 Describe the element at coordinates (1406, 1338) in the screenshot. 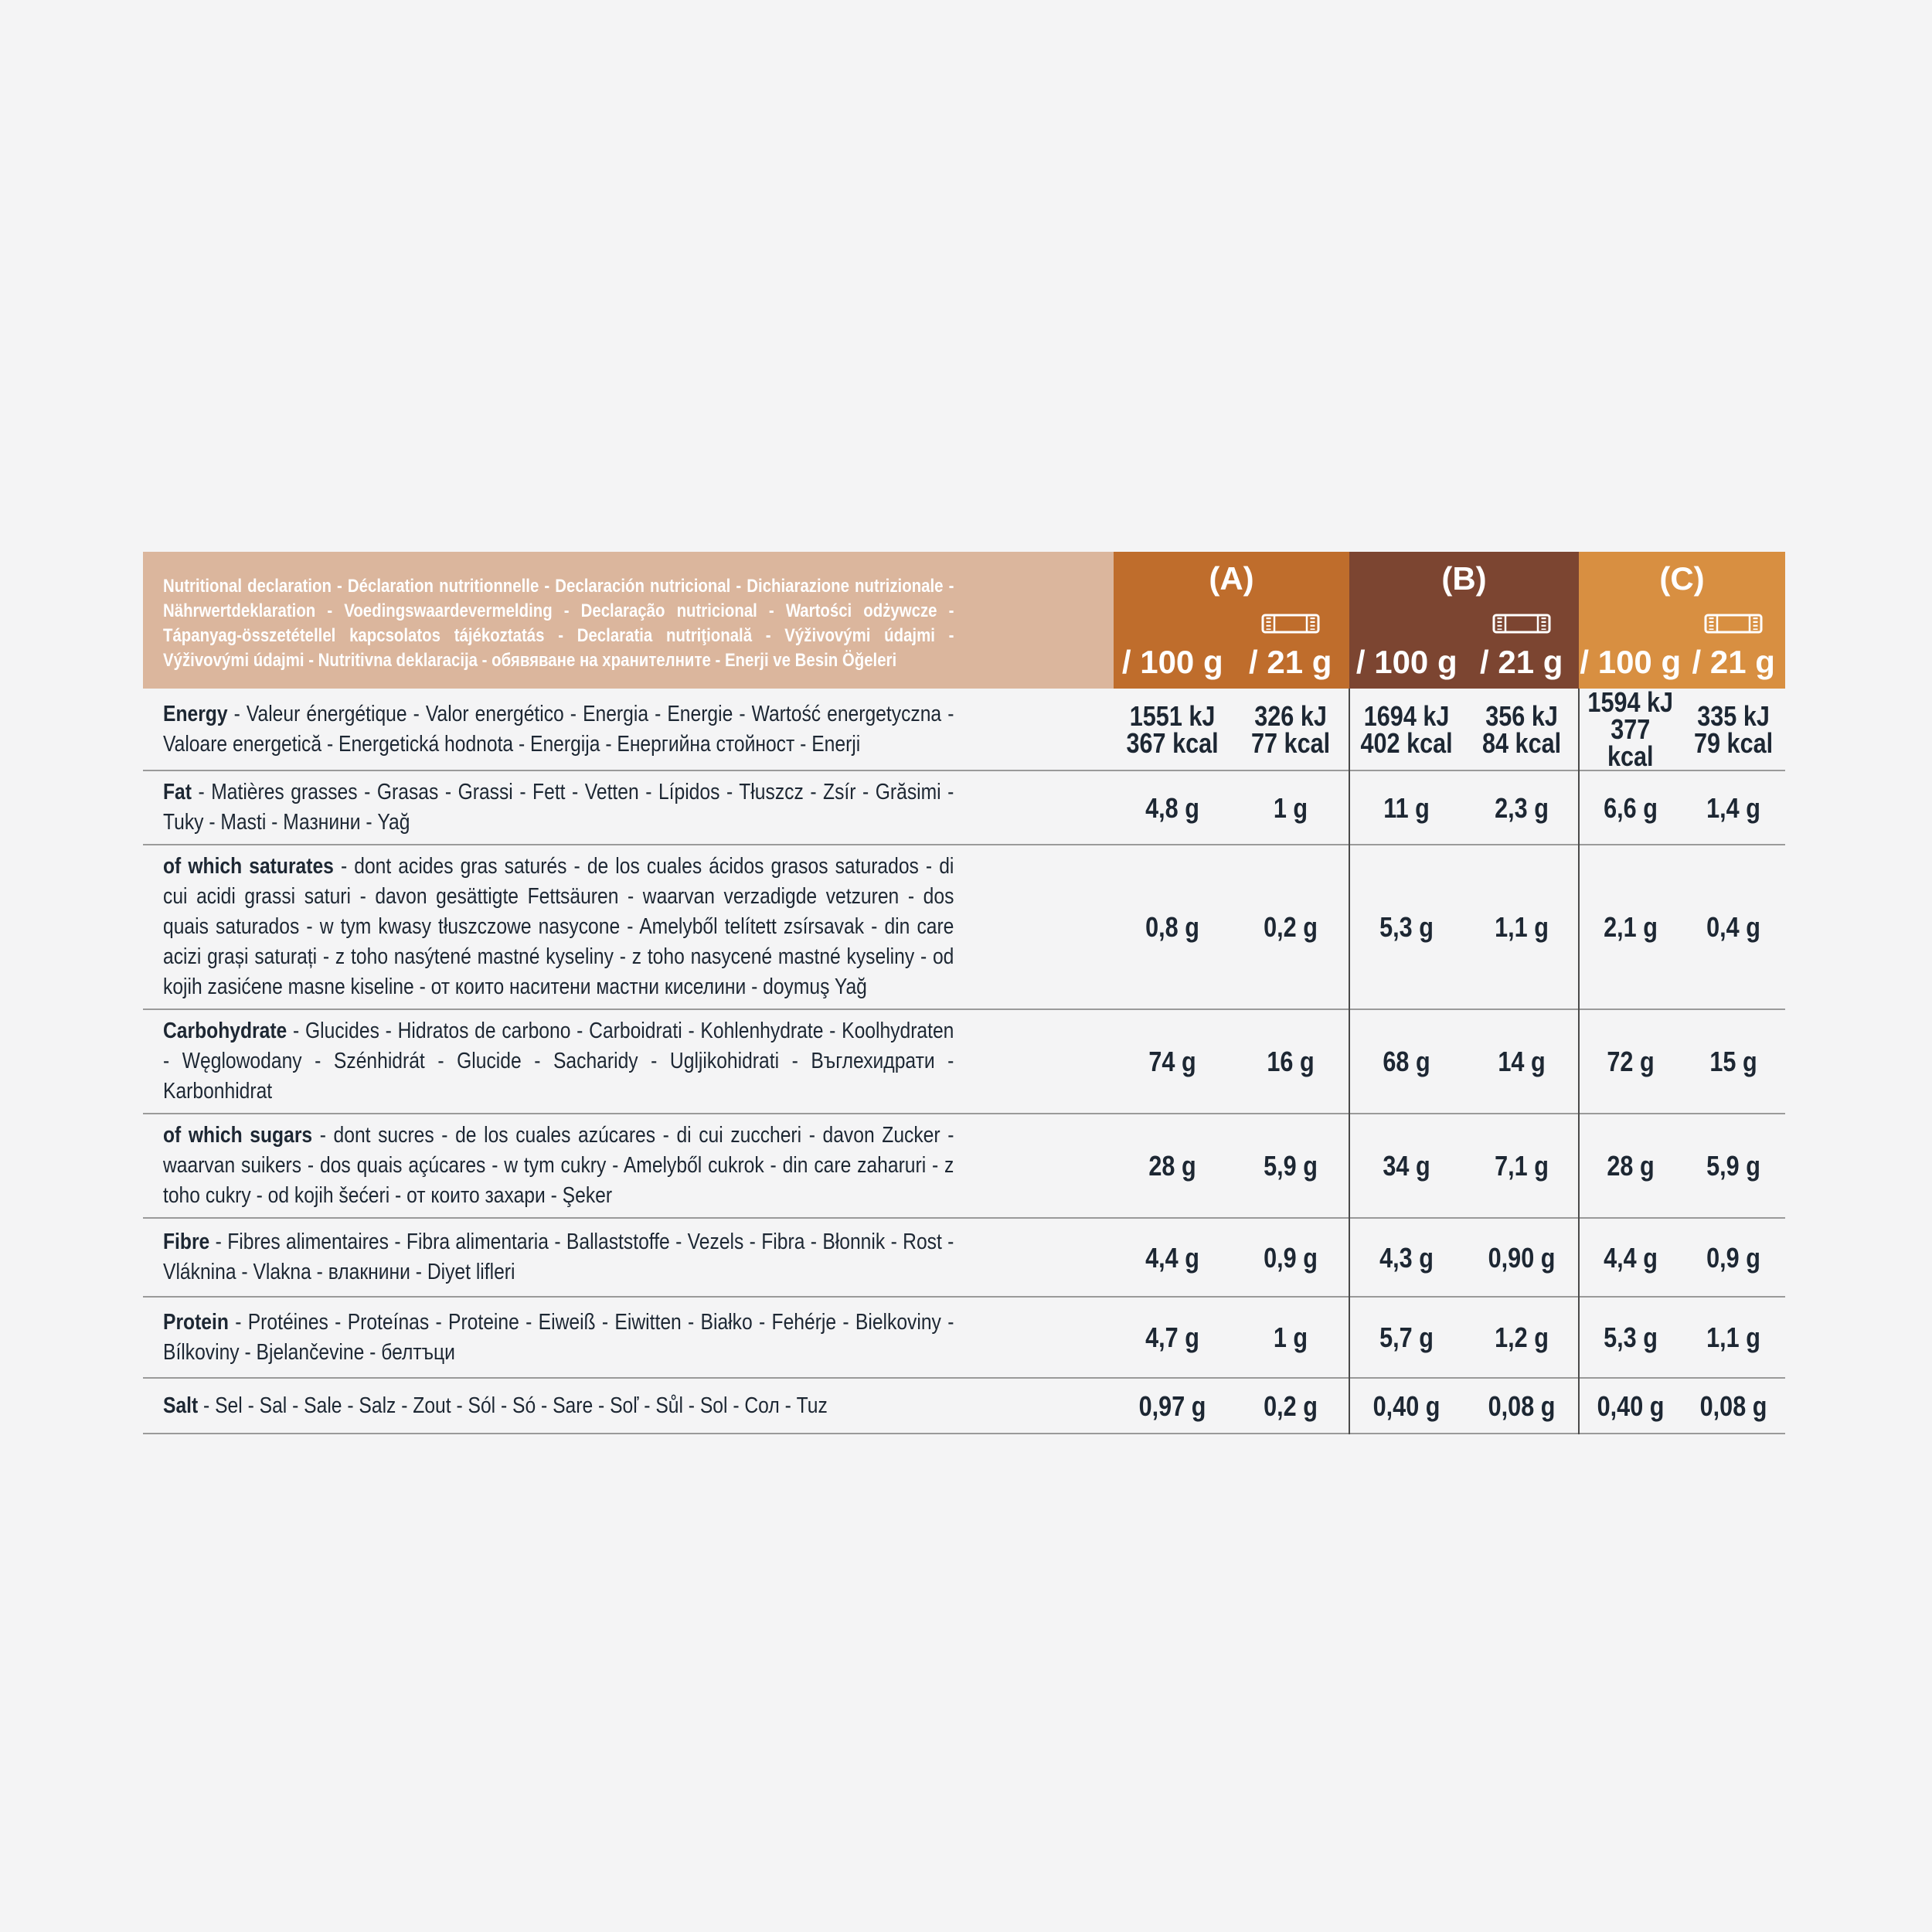

I see `value-b-100g: 5,7 g` at that location.